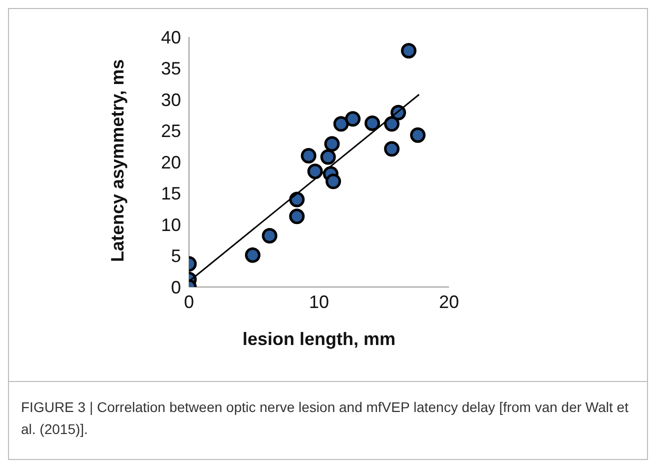  Describe the element at coordinates (170, 131) in the screenshot. I see `y-tick-label: 25` at that location.